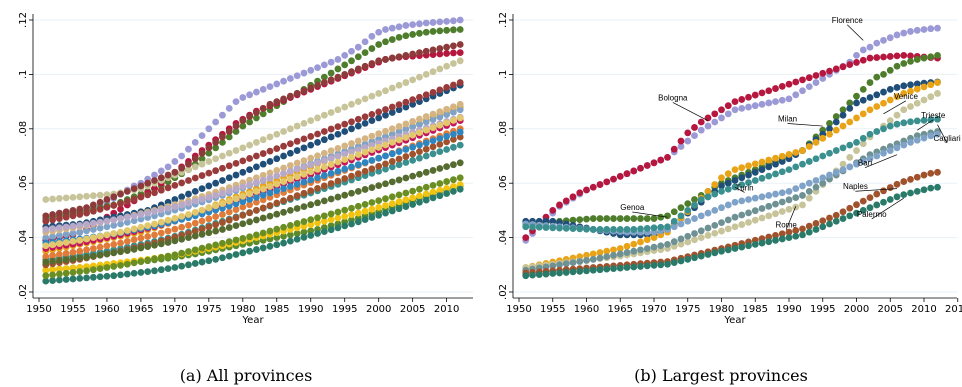 The image size is (962, 387). Describe the element at coordinates (23, 183) in the screenshot. I see `y-tick-label: .06` at that location.